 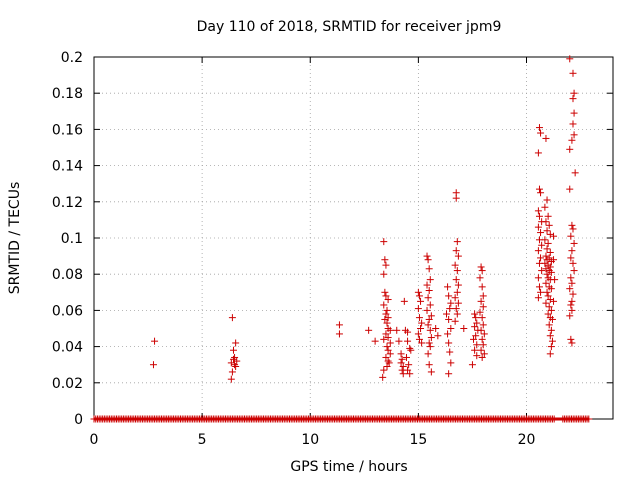 I want to click on x-tick-label: 10, so click(x=310, y=440).